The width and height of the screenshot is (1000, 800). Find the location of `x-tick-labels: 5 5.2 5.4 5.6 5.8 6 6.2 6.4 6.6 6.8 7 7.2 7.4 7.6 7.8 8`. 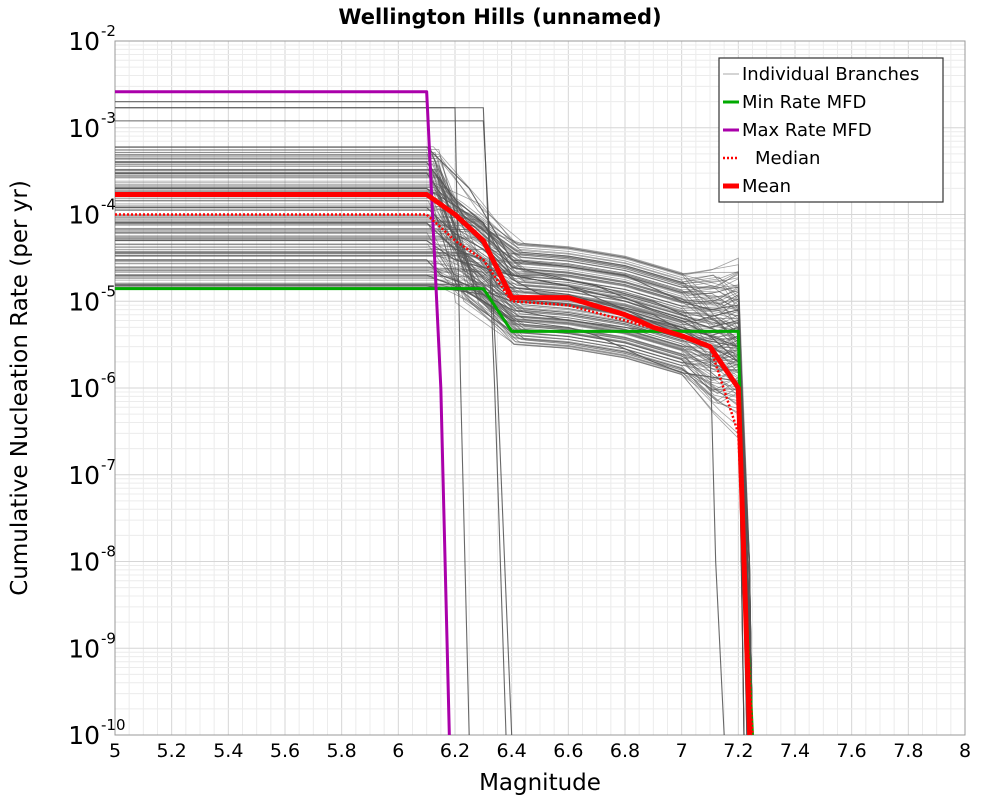

x-tick-labels: 5 5.2 5.4 5.6 5.8 6 6.2 6.4 6.6 6.8 7 7.2 7.4 7.6 7.8 8 is located at coordinates (540, 751).